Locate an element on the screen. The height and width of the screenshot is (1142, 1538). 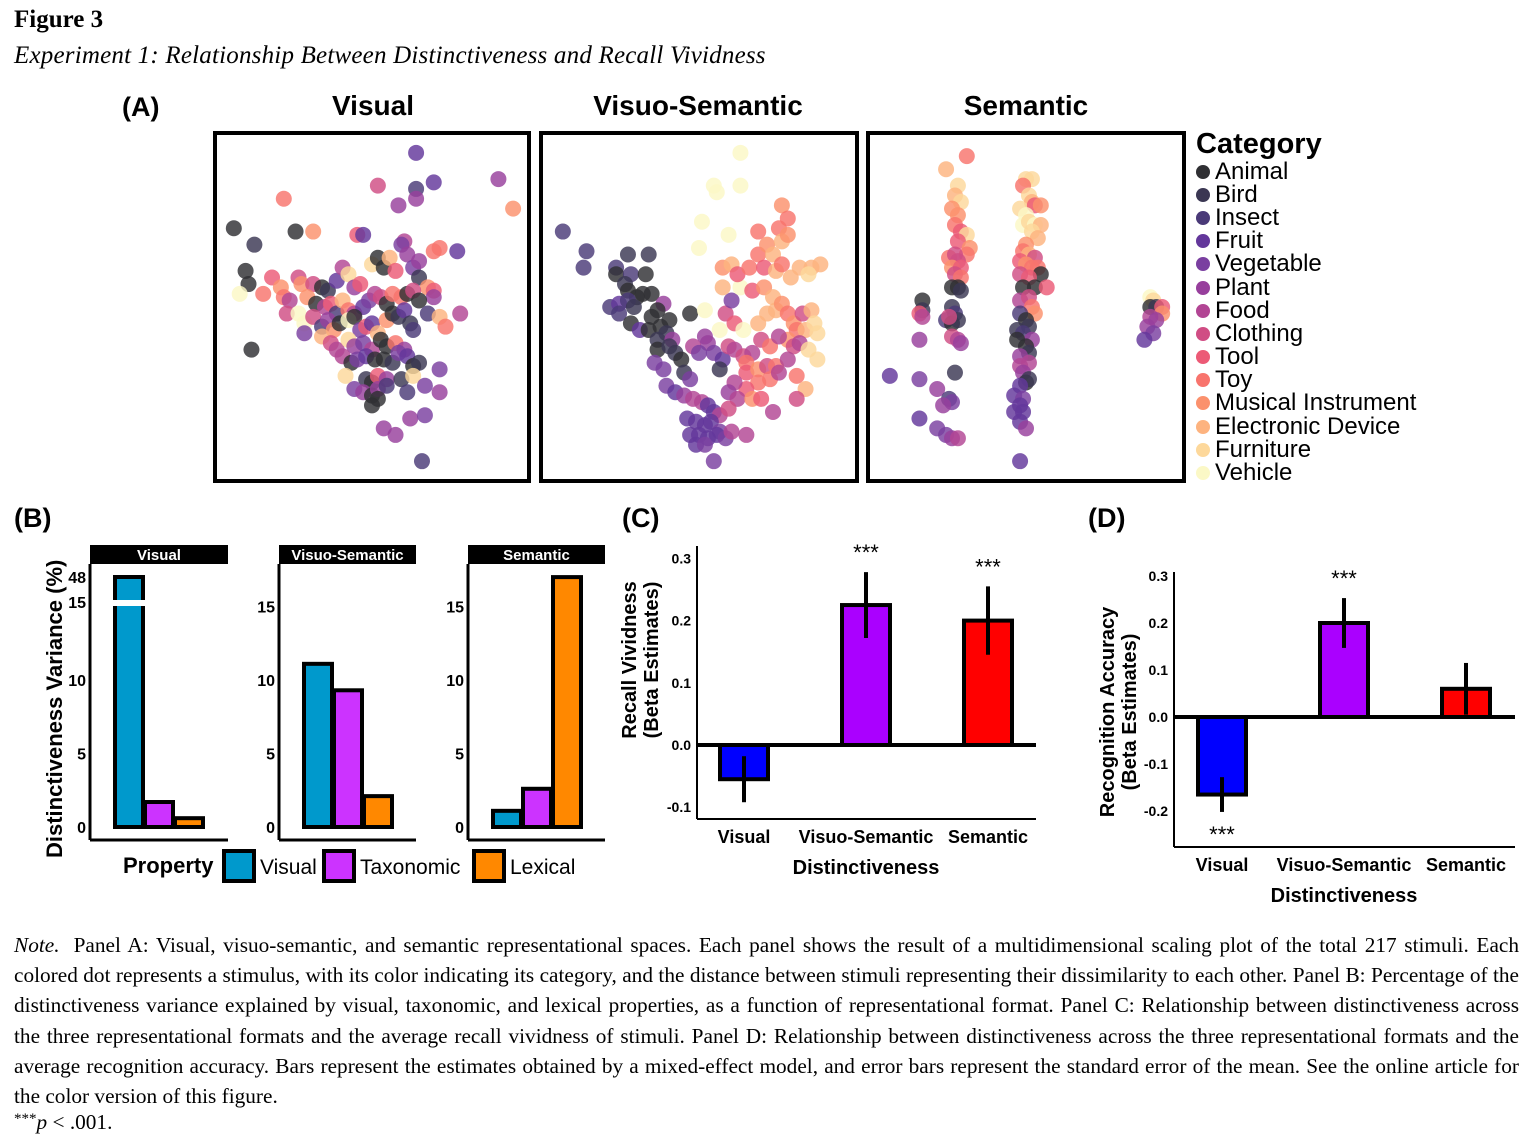
legend-label: Food is located at coordinates (1242, 310).